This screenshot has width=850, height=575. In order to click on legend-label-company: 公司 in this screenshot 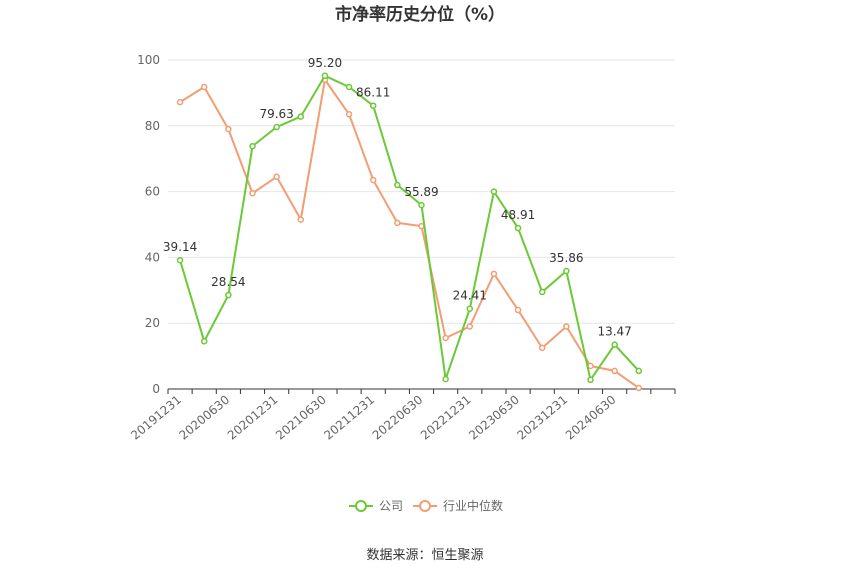, I will do `click(391, 506)`.